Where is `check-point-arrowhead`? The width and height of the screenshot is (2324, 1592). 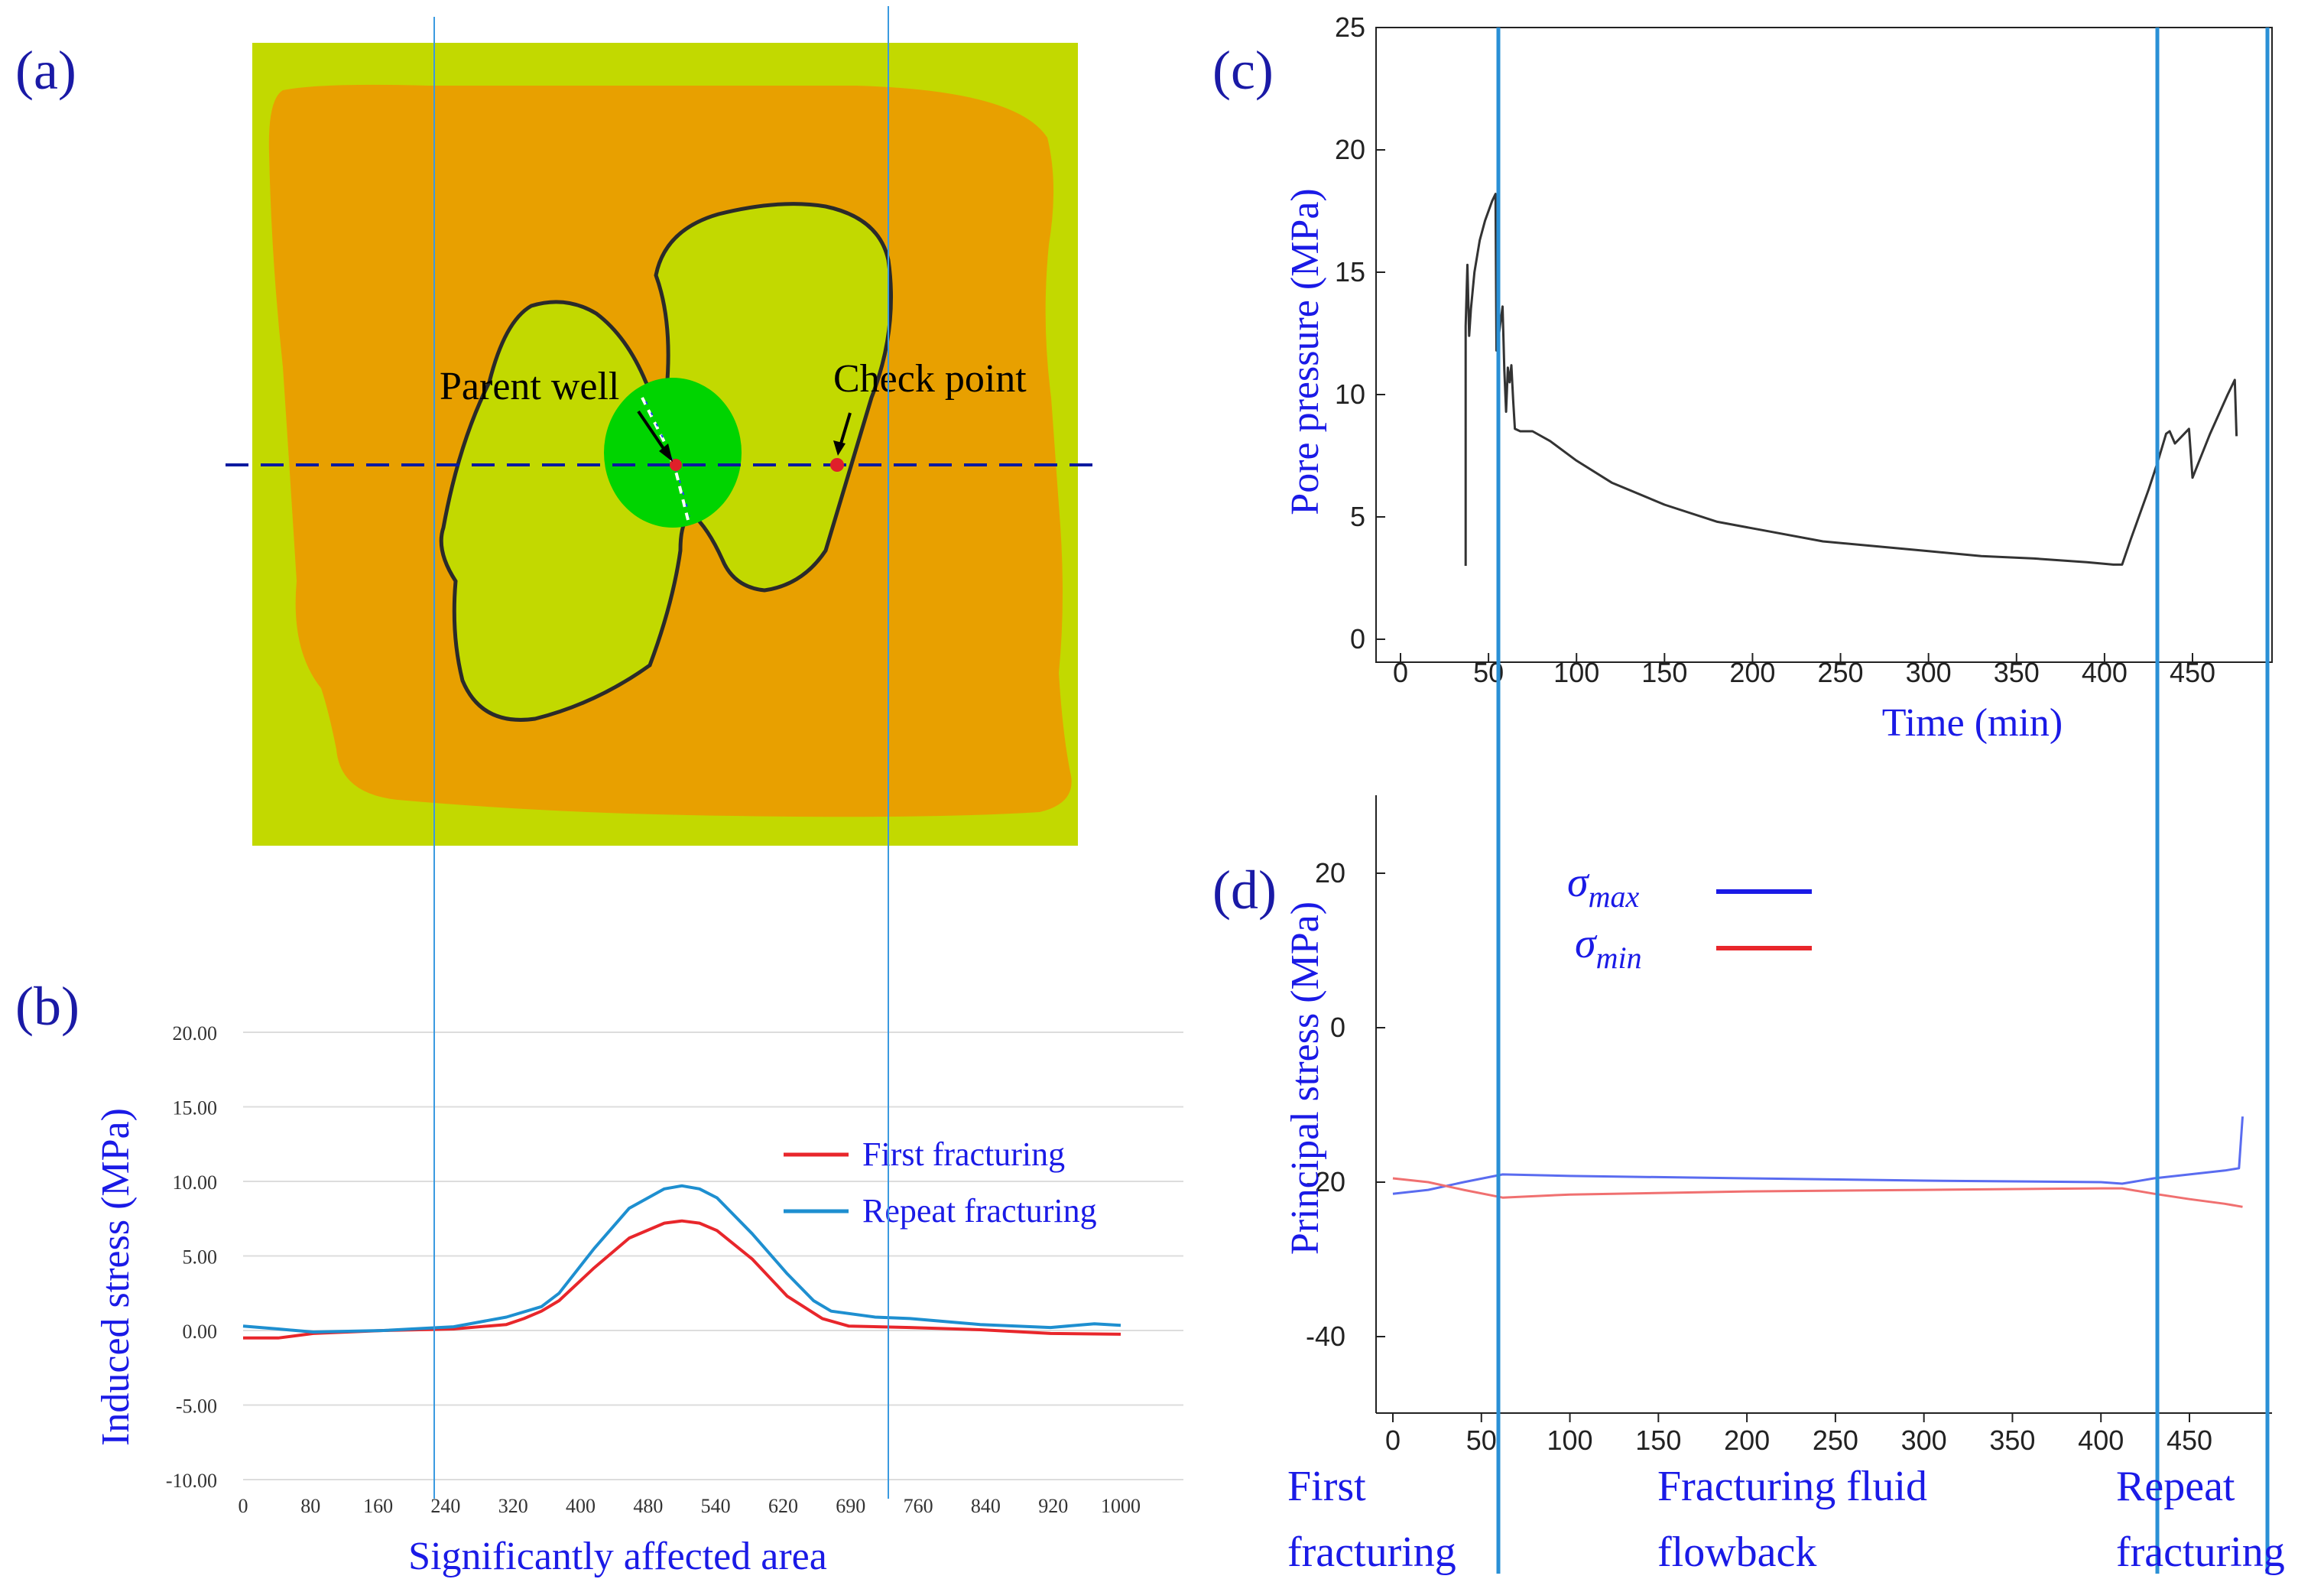 check-point-arrowhead is located at coordinates (840, 448).